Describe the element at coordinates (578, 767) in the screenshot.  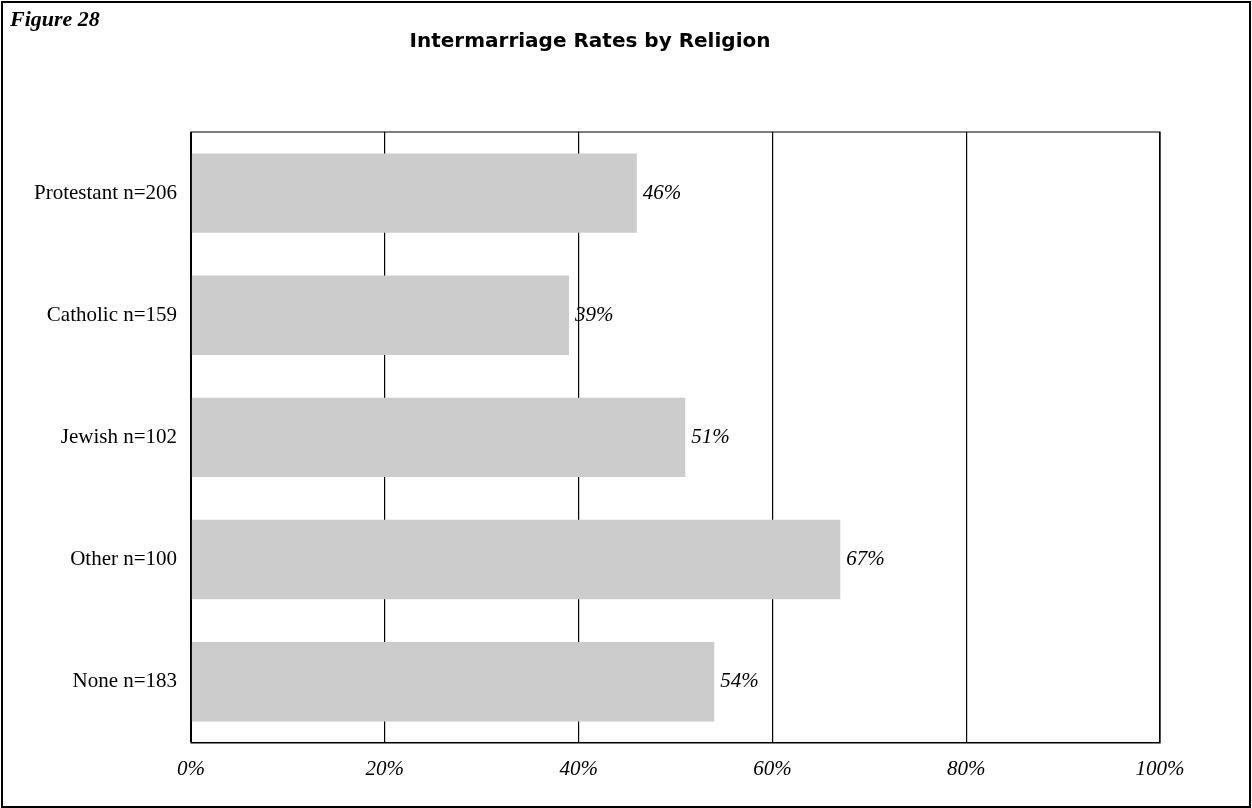
I see `x-tick-label: 40%` at that location.